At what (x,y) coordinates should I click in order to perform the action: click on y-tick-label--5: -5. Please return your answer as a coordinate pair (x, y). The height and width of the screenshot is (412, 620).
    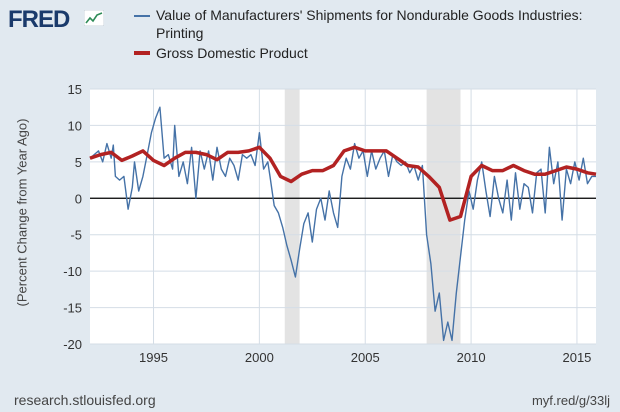
    Looking at the image, I should click on (76, 235).